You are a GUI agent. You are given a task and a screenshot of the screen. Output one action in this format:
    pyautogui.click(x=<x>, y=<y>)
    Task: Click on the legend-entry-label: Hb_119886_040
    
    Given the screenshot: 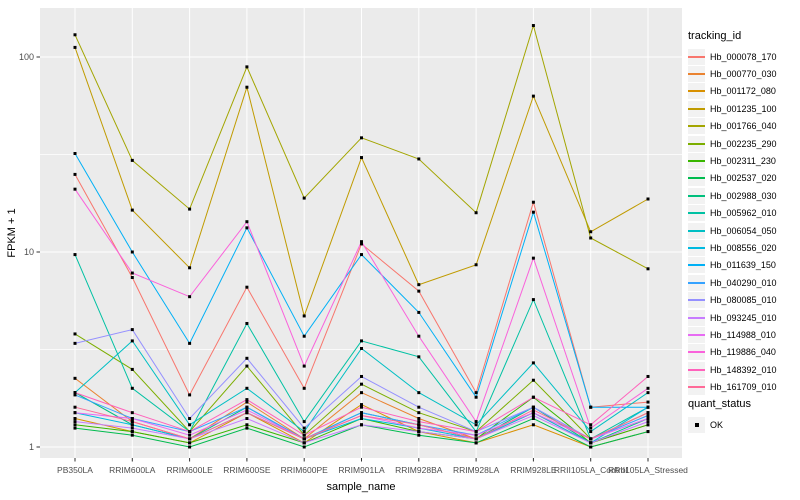 What is the action you would take?
    pyautogui.click(x=743, y=352)
    